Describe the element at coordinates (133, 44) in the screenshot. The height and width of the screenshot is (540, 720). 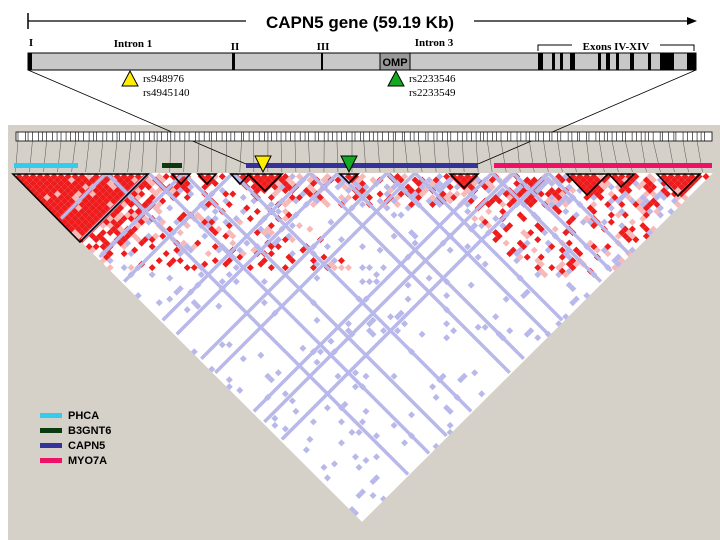
I see `intron-1-label: Intron 1` at that location.